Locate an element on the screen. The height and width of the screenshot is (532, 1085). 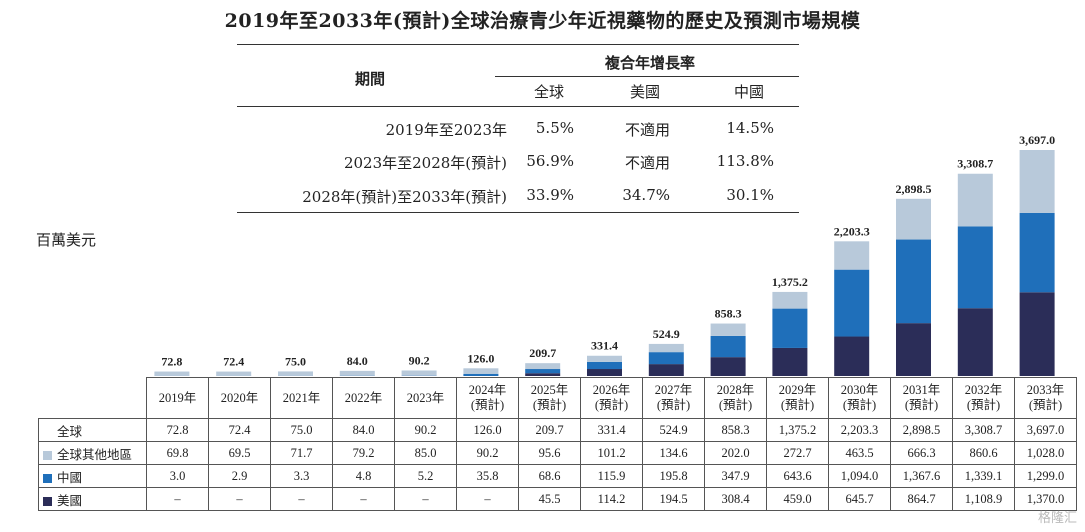
table-cell: 95.6 is located at coordinates (549, 453).